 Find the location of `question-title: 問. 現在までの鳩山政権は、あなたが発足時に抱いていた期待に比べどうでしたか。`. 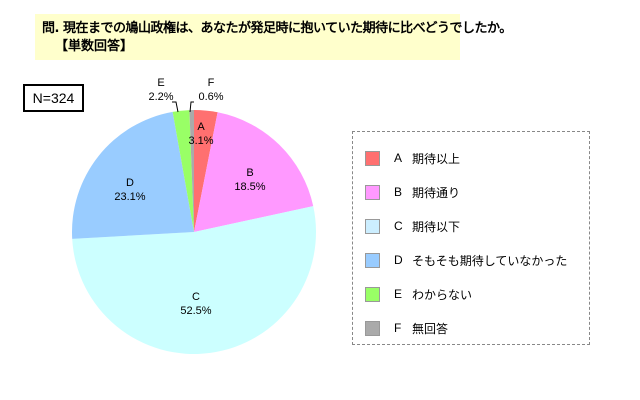

question-title: 問. 現在までの鳩山政権は、あなたが発足時に抱いていた期待に比べどうでしたか。 is located at coordinates (277, 28).